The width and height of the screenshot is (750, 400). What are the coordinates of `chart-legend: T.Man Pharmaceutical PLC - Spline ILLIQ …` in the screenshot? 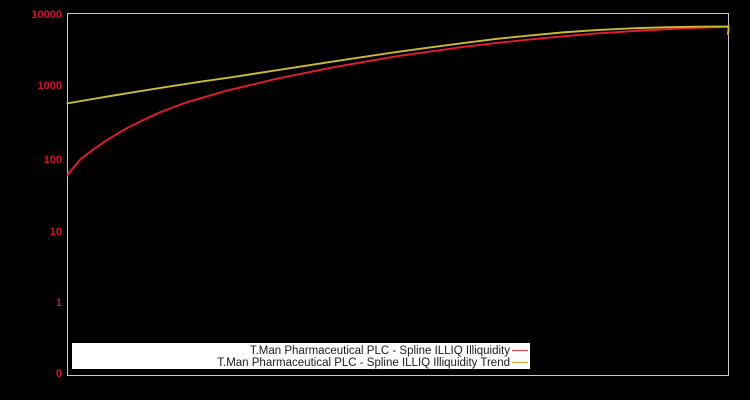 It's located at (301, 356).